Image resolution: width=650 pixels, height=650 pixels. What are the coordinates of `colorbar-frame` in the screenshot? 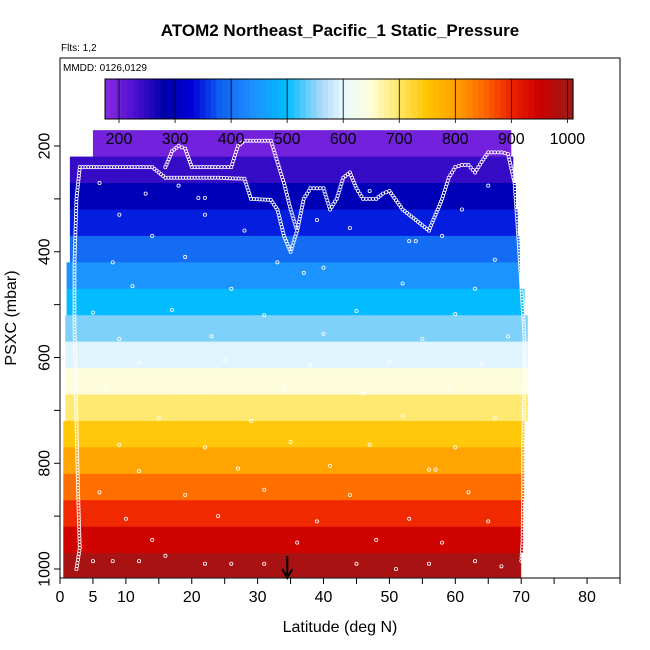 It's located at (339, 99).